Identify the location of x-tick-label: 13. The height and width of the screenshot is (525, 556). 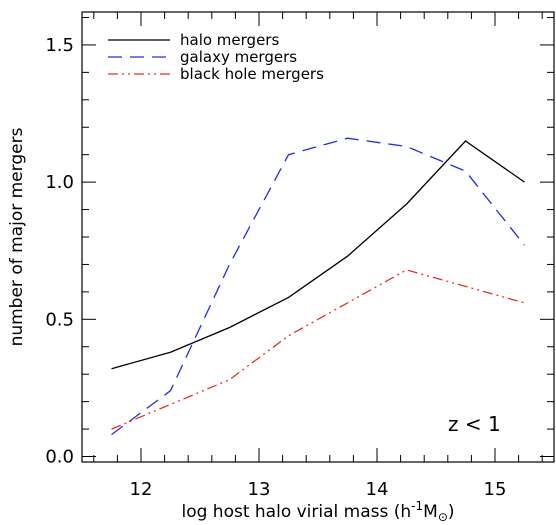
(259, 489).